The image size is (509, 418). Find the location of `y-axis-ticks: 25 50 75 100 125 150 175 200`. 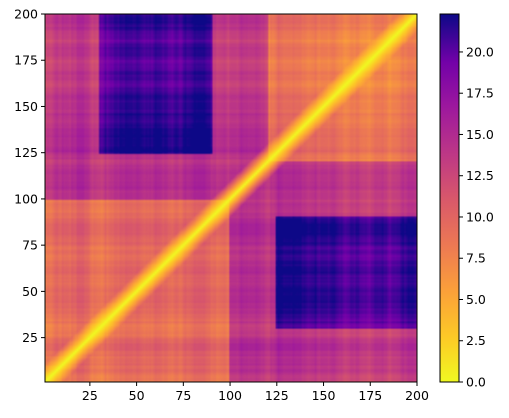

y-axis-ticks: 25 50 75 100 125 150 175 200 is located at coordinates (29, 176).